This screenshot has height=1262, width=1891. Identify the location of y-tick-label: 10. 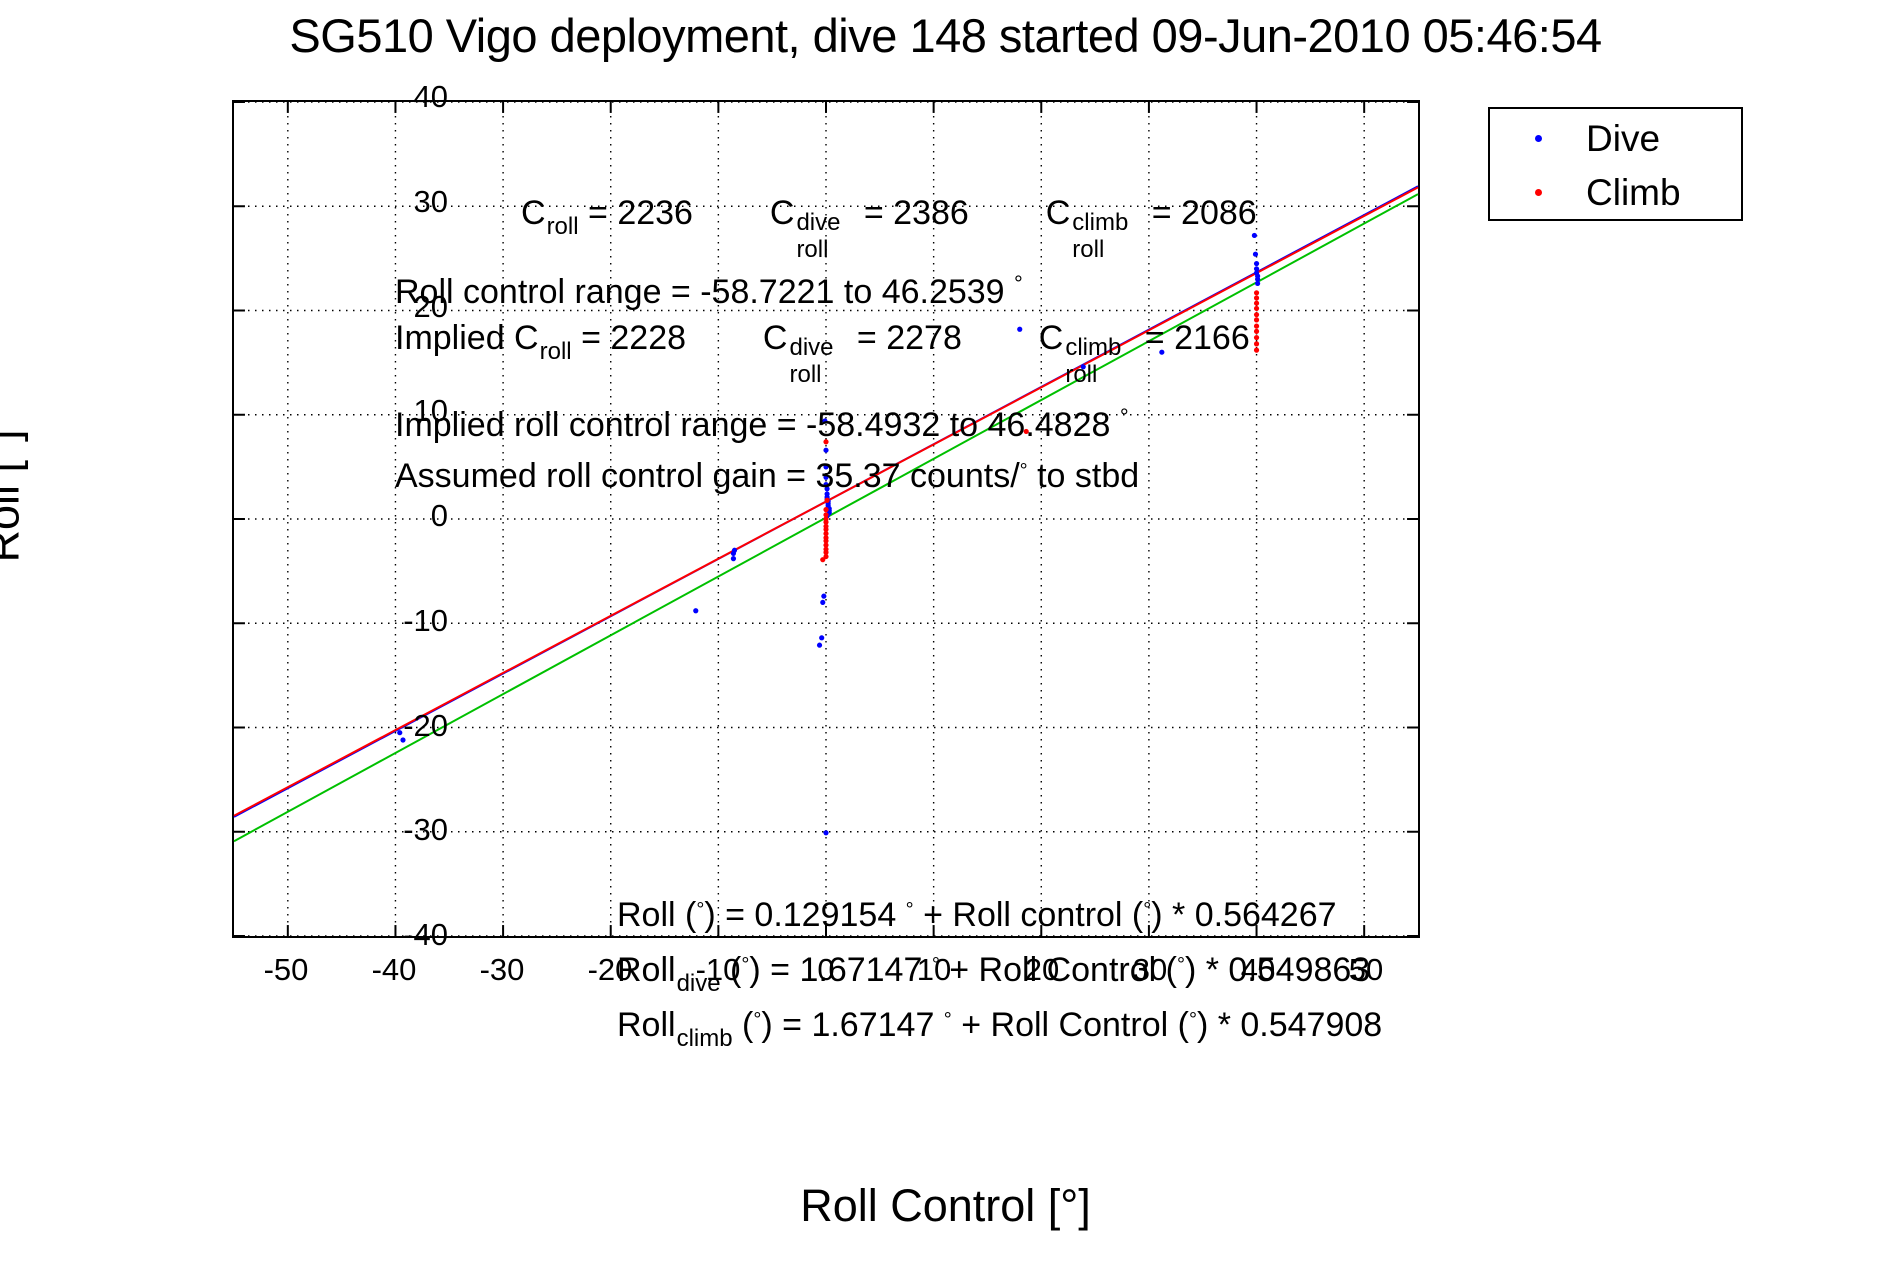
(430, 411).